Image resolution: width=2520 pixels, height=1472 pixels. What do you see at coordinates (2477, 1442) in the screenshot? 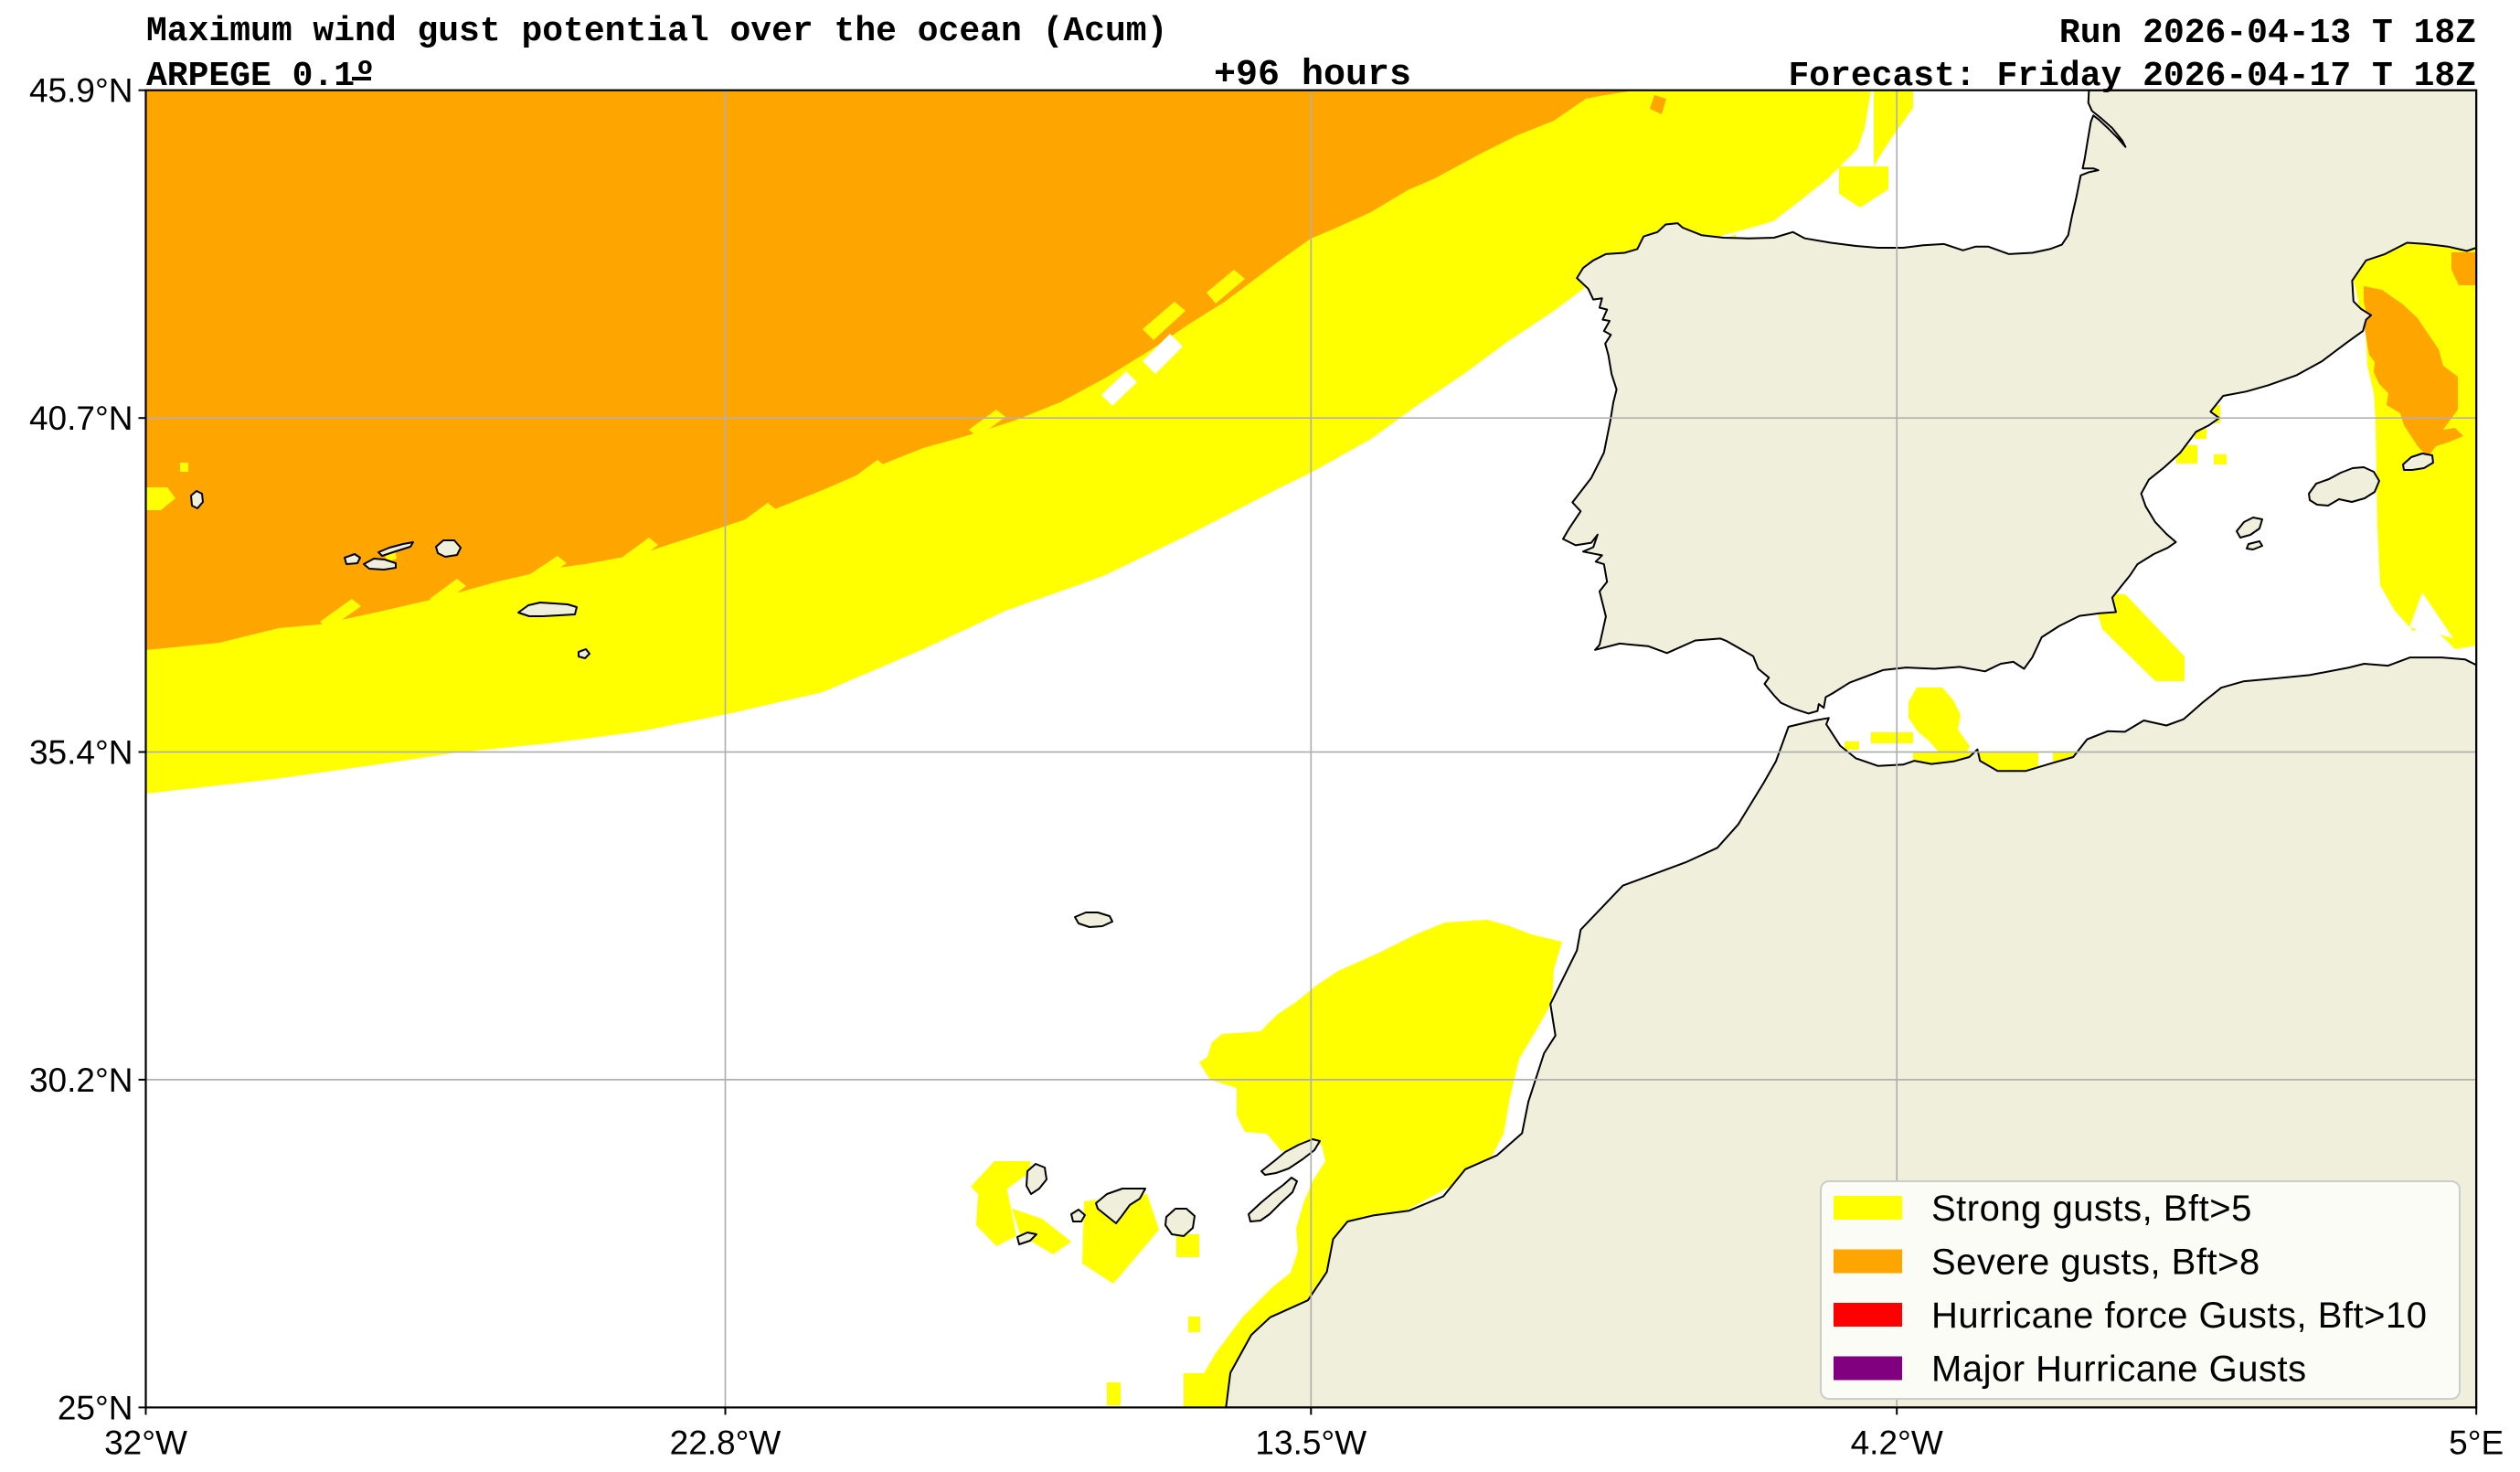
I see `svg-text: 5°E` at bounding box center [2477, 1442].